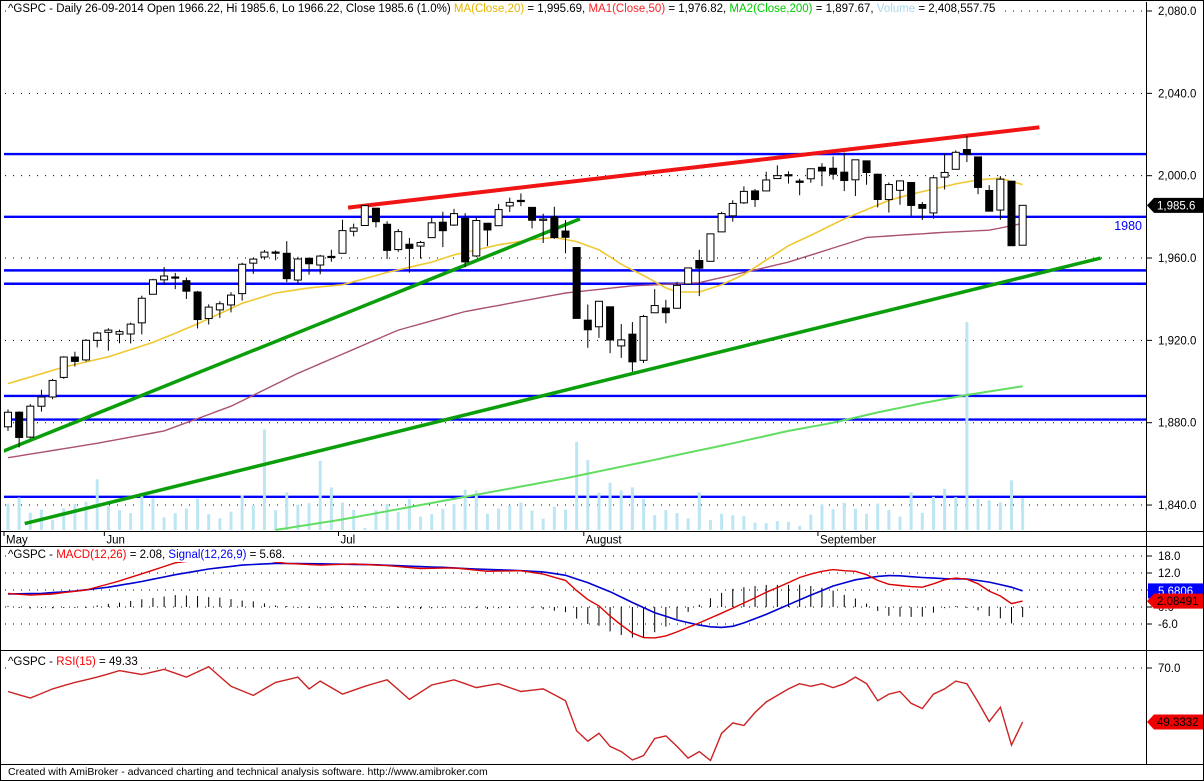 Image resolution: width=1204 pixels, height=781 pixels. Describe the element at coordinates (116, 662) in the screenshot. I see `rsi-title-segment: = 49.33` at that location.